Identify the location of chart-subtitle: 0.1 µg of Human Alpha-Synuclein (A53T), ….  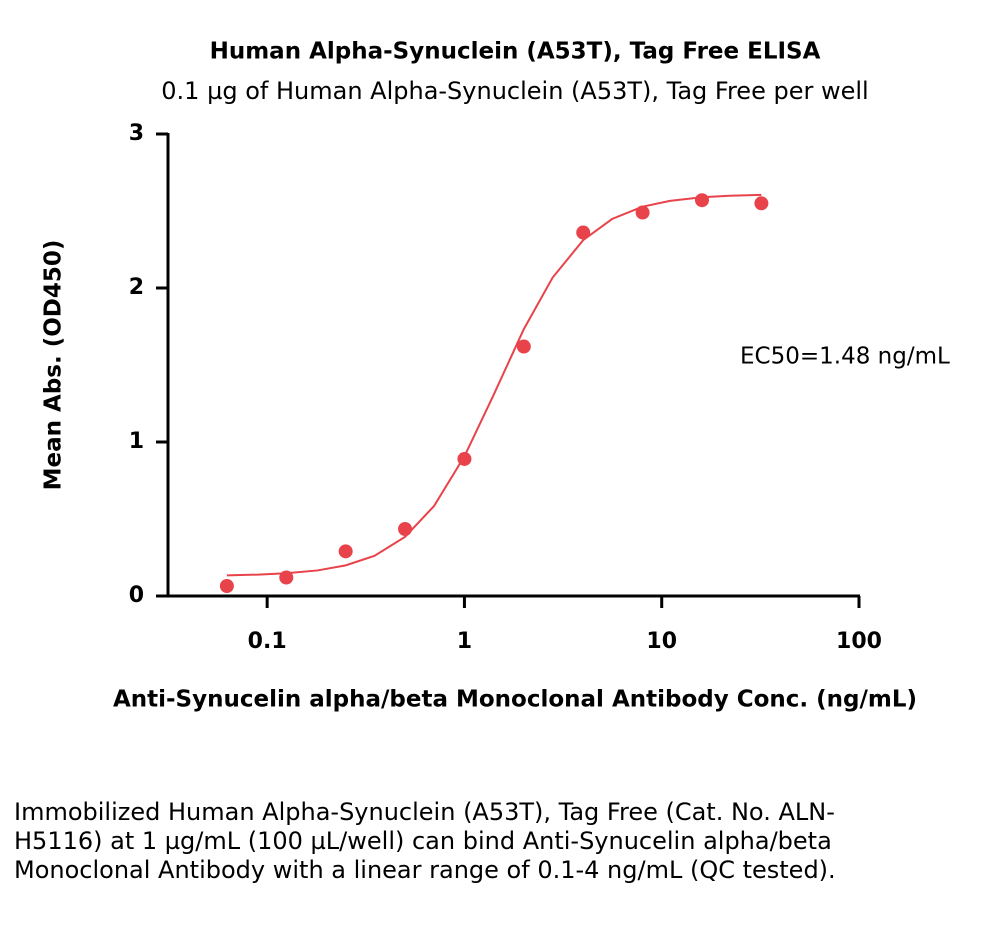
(514, 91).